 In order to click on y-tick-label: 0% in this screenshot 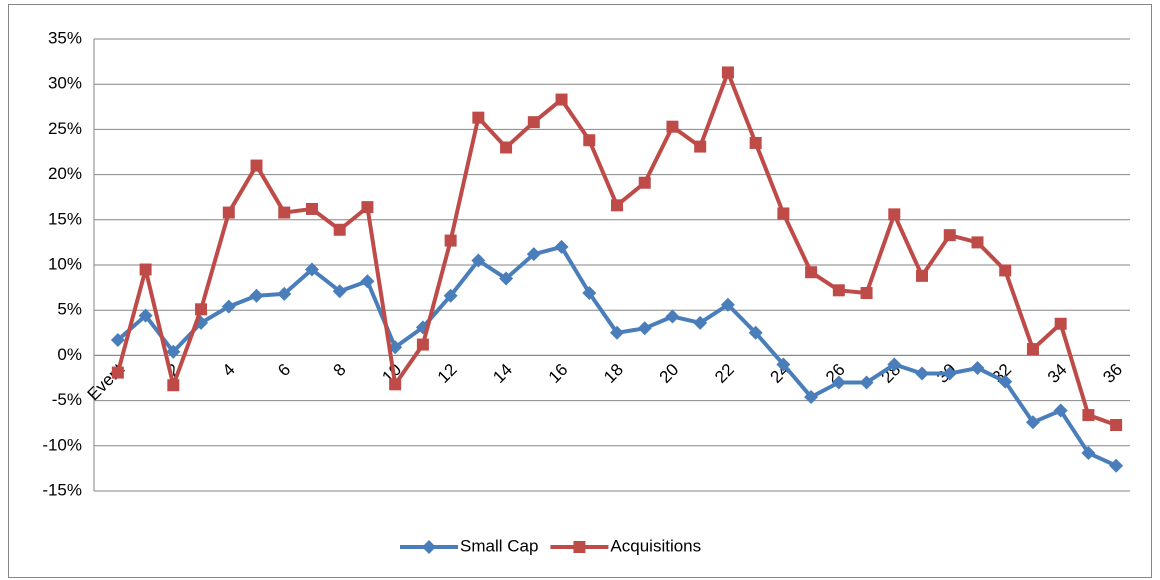, I will do `click(69, 354)`.